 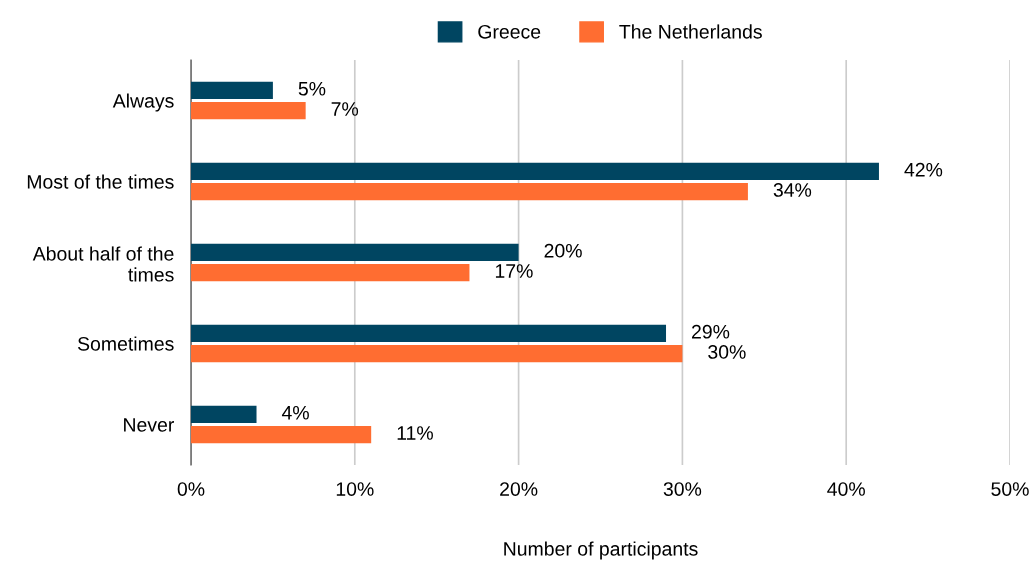 What do you see at coordinates (923, 169) in the screenshot?
I see `data-label: 42%` at bounding box center [923, 169].